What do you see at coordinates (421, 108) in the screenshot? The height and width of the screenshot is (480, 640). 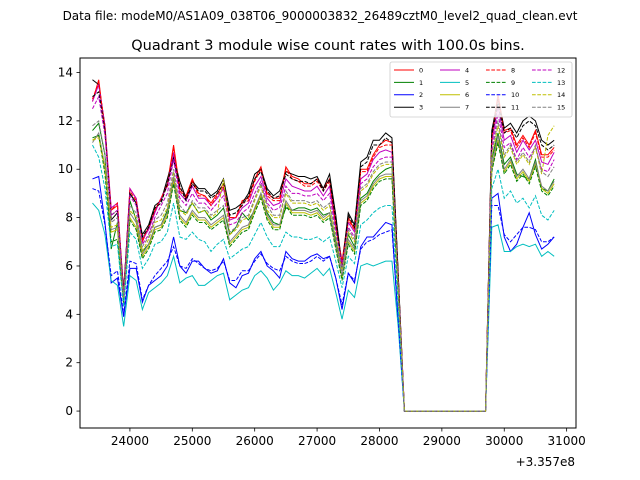 I see `legend-label-3: 3` at bounding box center [421, 108].